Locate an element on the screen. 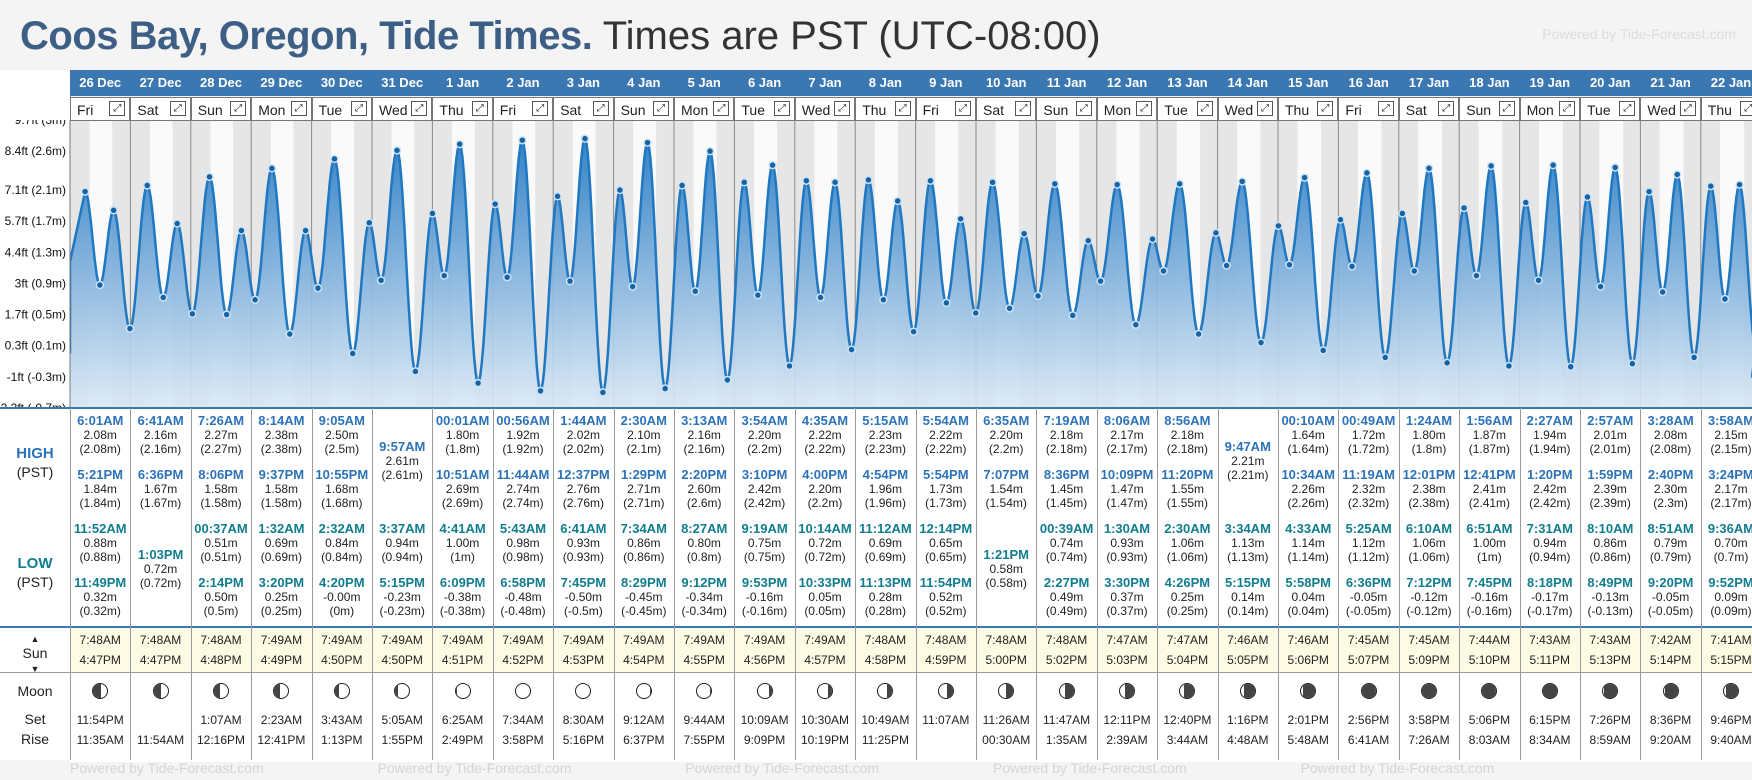 Image resolution: width=1752 pixels, height=780 pixels. high-tide-time: 12:41PM is located at coordinates (1489, 474).